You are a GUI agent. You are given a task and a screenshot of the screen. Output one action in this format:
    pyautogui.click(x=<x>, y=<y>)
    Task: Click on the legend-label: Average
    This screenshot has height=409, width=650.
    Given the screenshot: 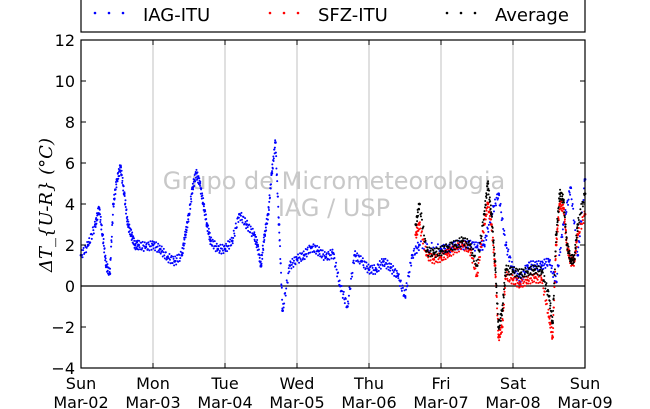 What is the action you would take?
    pyautogui.click(x=532, y=15)
    